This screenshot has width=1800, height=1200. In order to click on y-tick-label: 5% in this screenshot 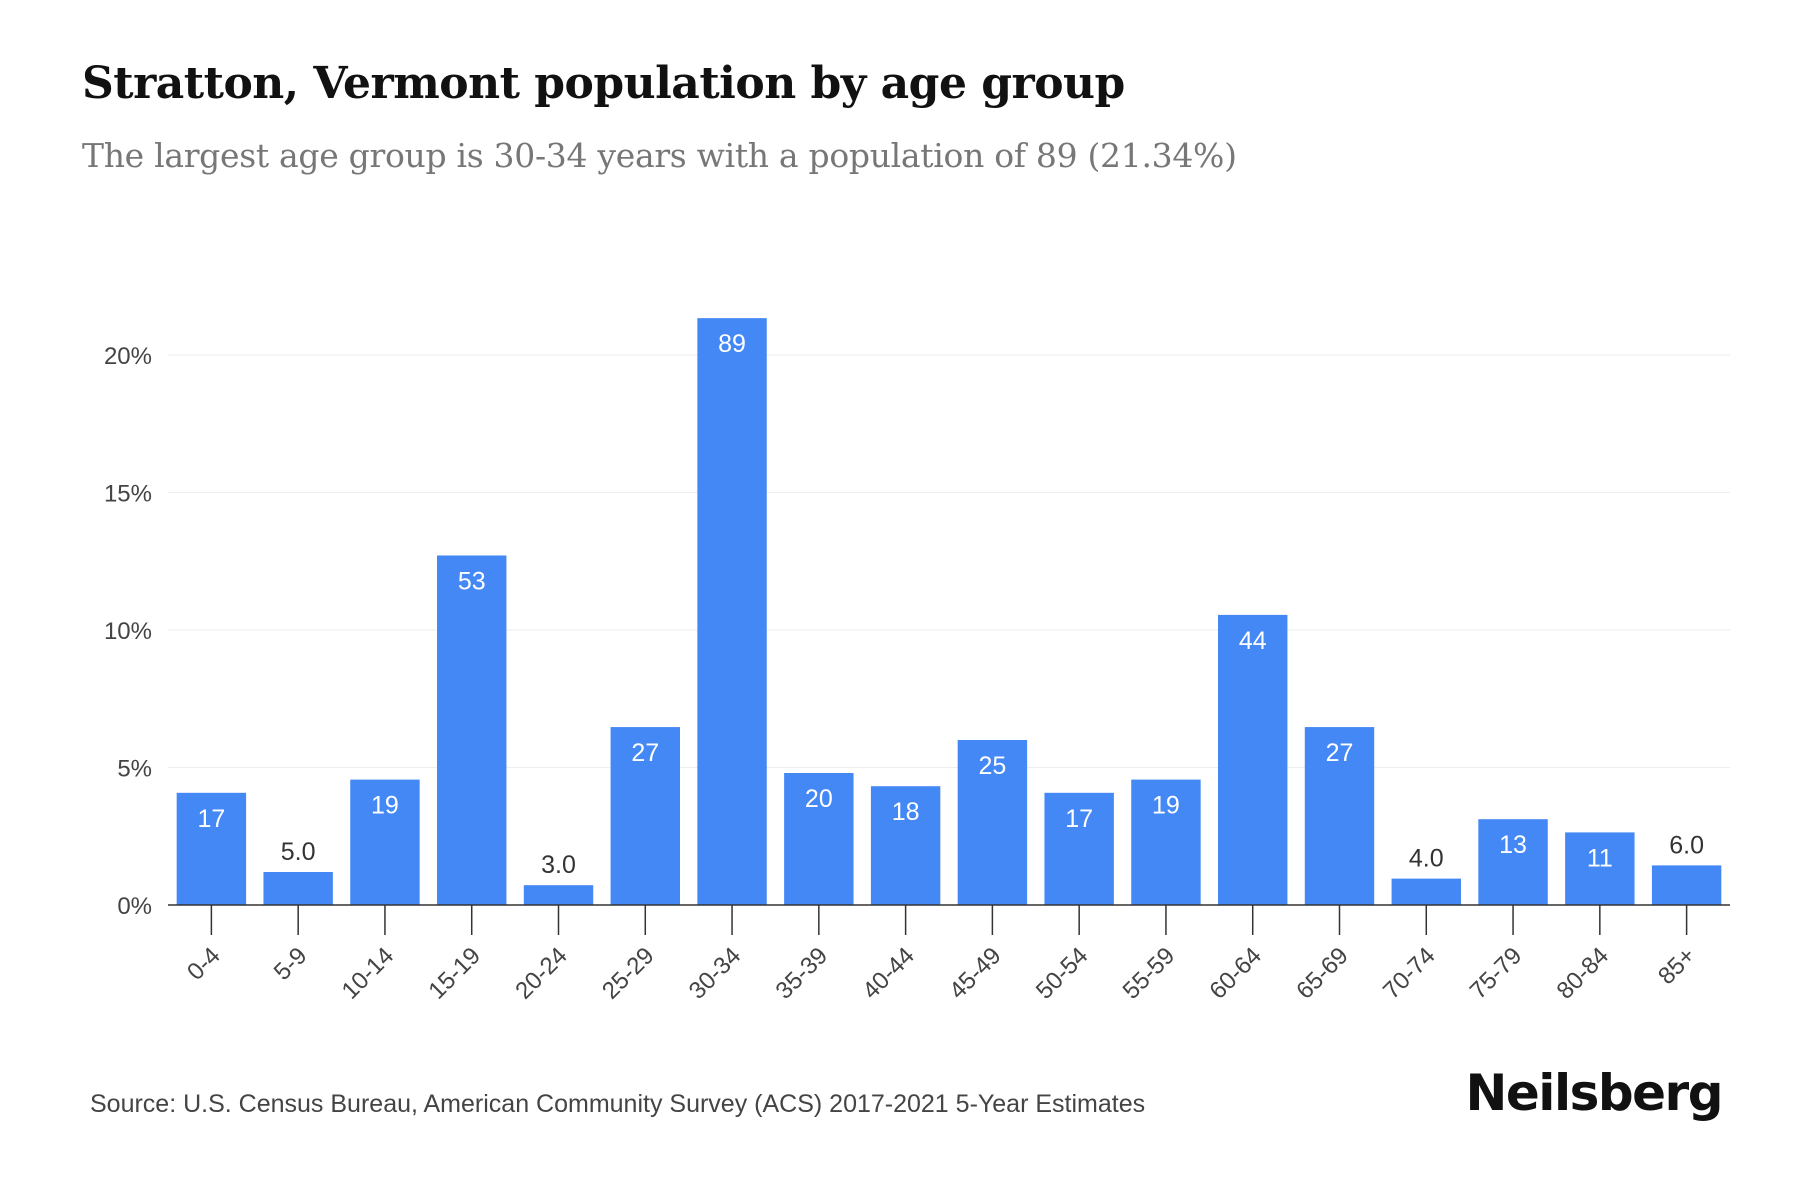, I will do `click(134, 769)`.